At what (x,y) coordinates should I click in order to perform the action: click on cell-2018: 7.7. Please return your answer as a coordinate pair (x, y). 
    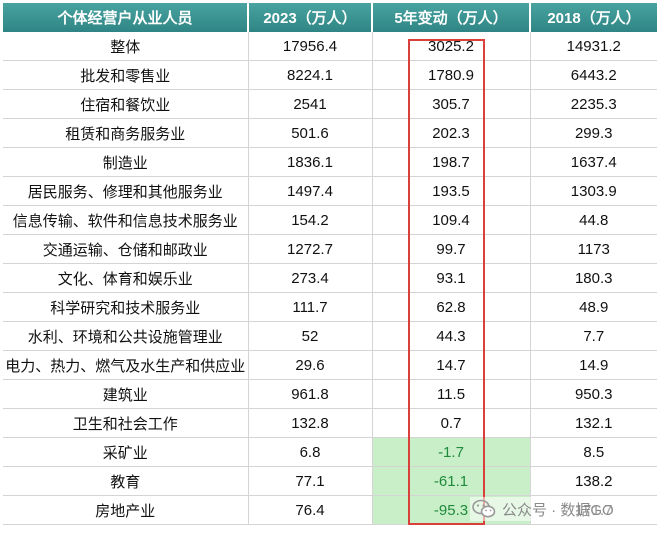
    Looking at the image, I should click on (593, 336).